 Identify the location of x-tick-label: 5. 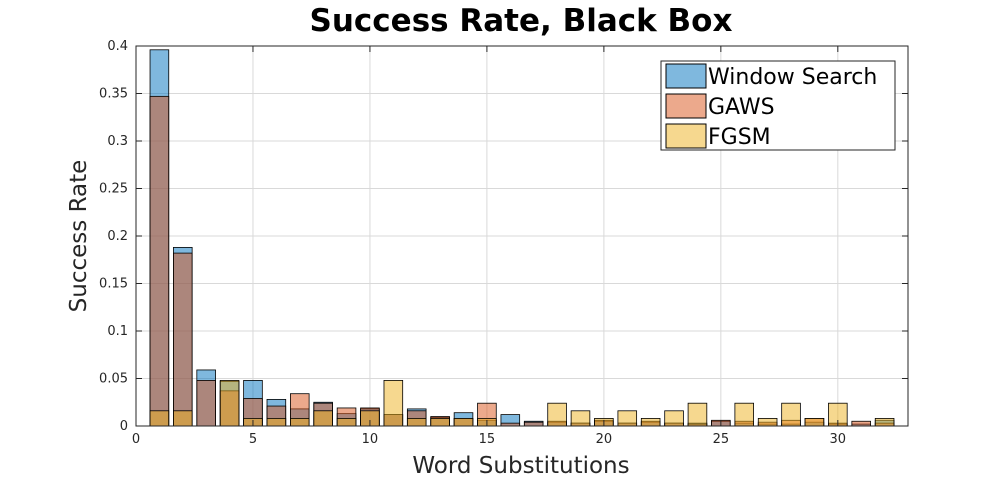
(253, 439).